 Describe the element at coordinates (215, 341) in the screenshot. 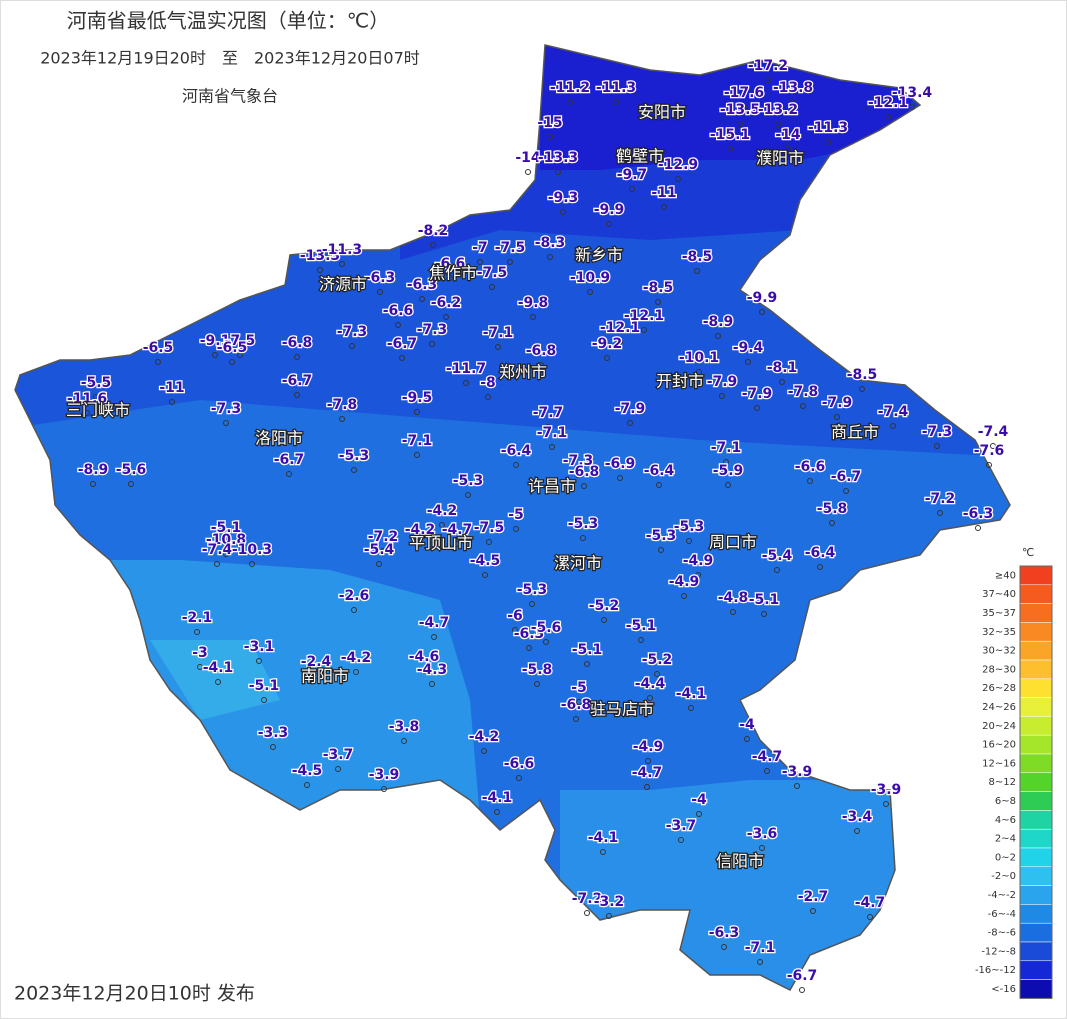

I see `station-value: -9.1` at that location.